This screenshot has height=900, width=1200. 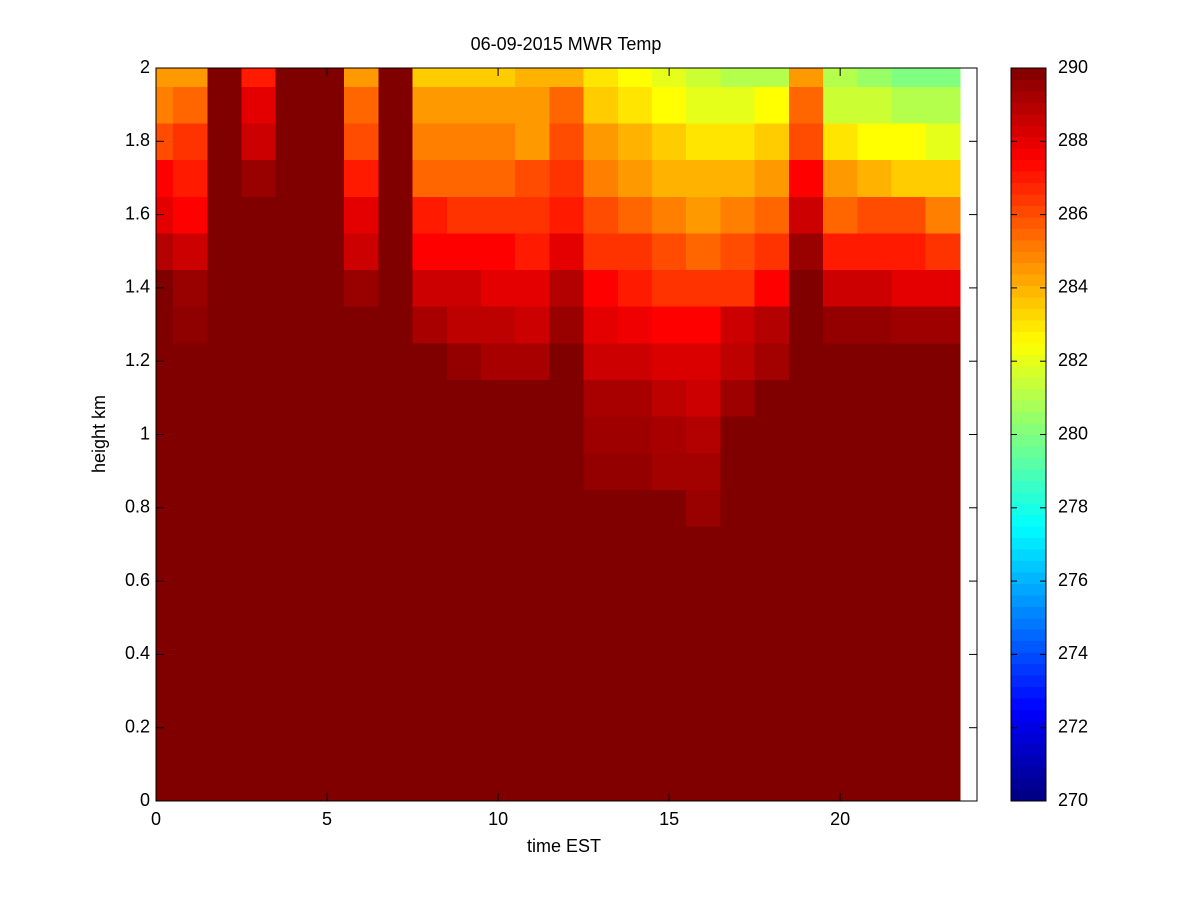 What do you see at coordinates (145, 67) in the screenshot?
I see `y-tick-label: 2` at bounding box center [145, 67].